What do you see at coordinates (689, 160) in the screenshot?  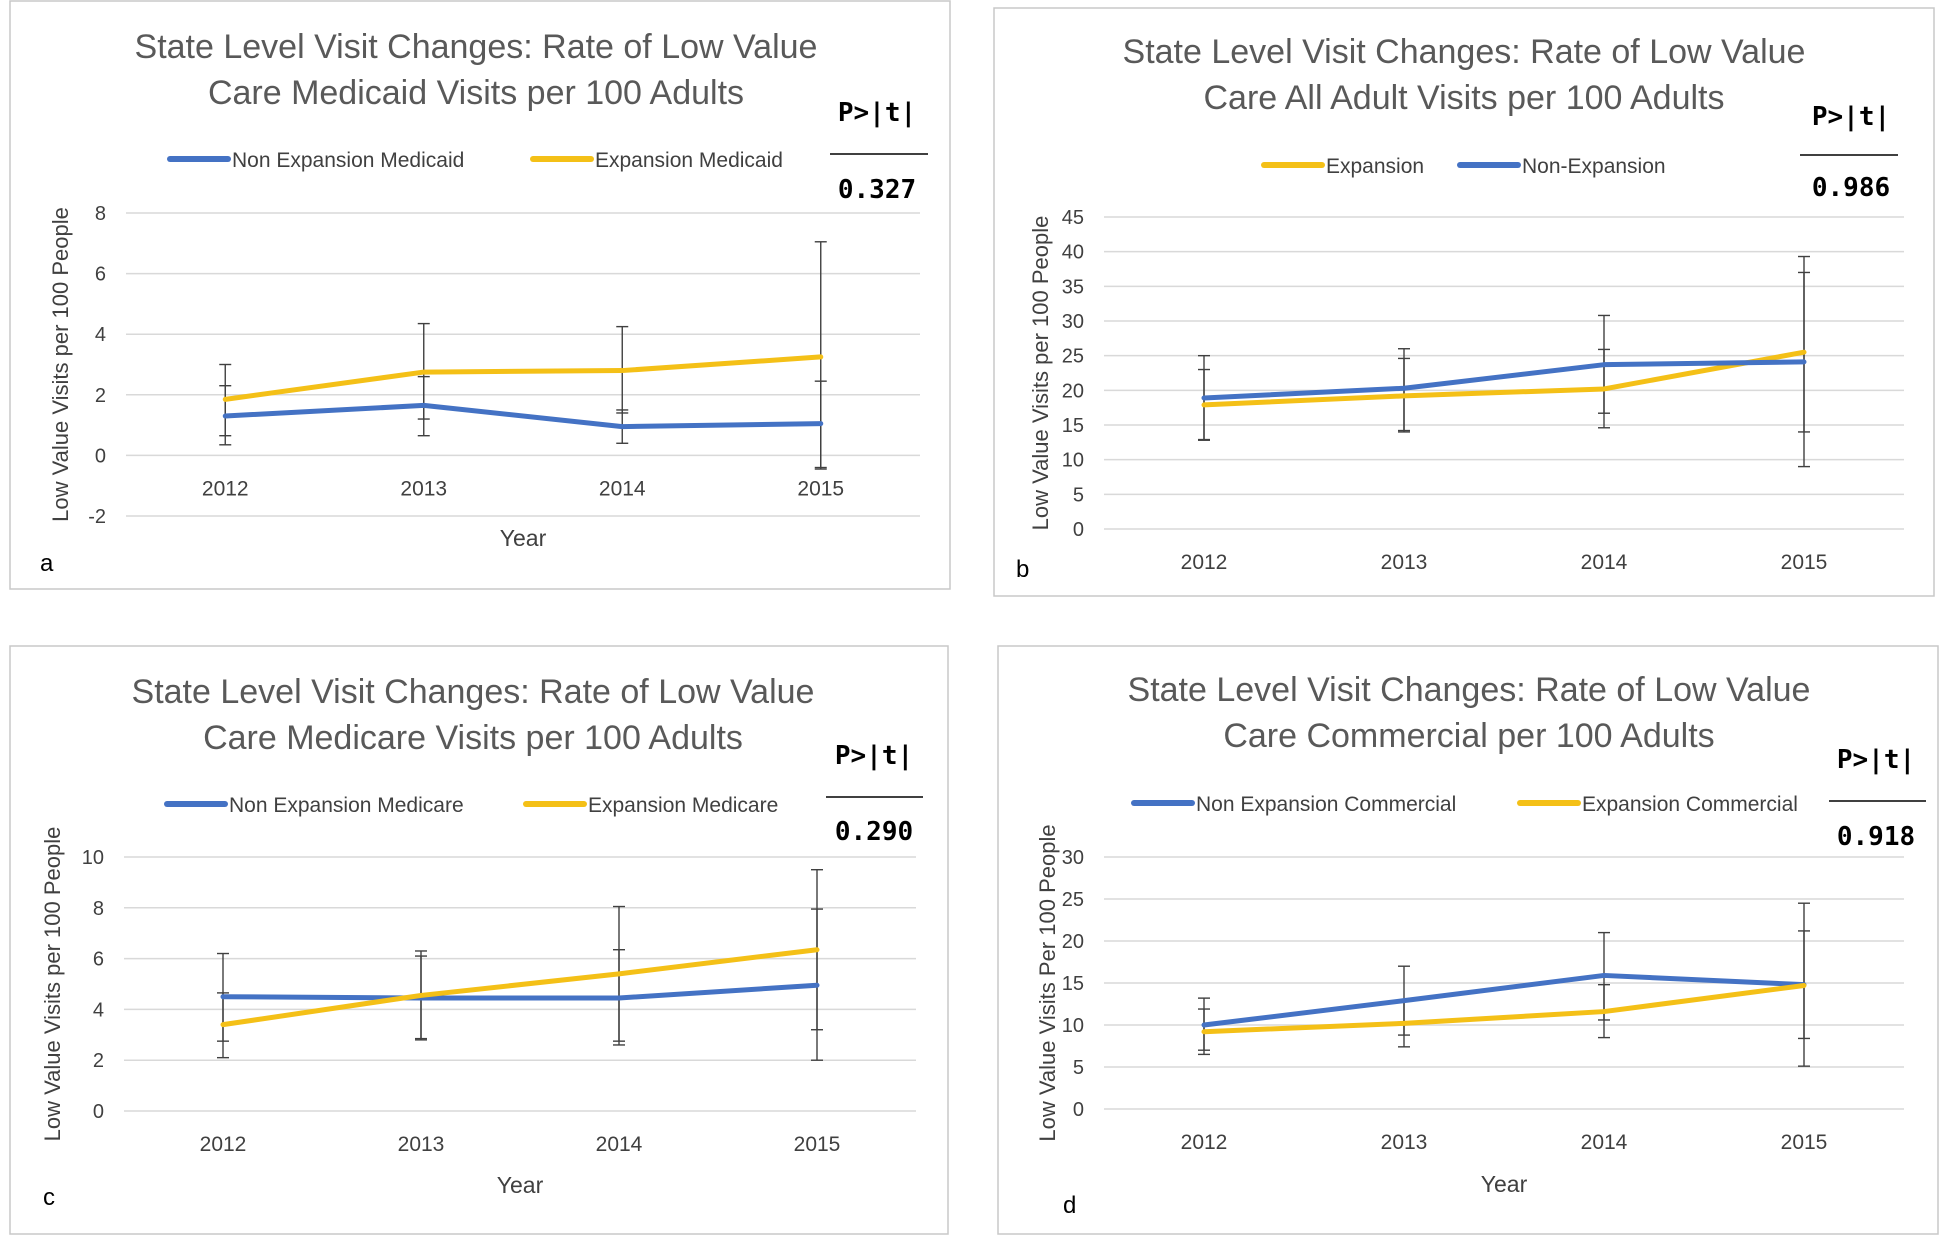 I see `legend-entry: Expansion Medicaid` at bounding box center [689, 160].